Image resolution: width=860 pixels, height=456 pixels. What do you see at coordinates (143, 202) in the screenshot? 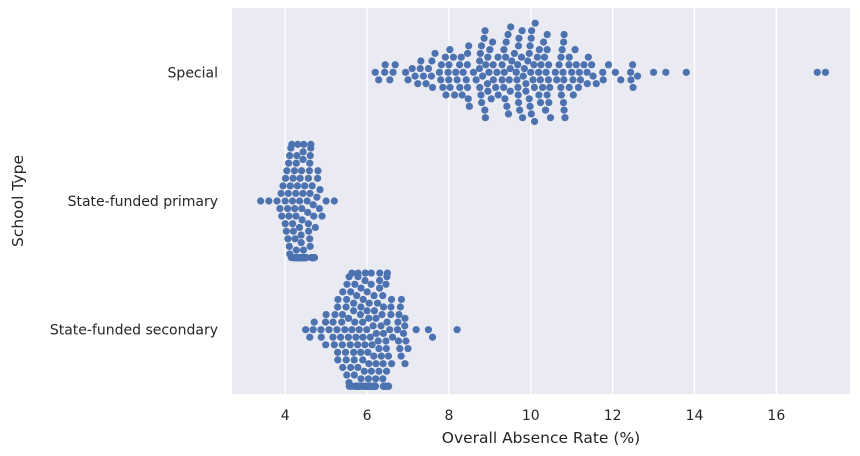
I see `y-tick-label: State-funded primary` at bounding box center [143, 202].